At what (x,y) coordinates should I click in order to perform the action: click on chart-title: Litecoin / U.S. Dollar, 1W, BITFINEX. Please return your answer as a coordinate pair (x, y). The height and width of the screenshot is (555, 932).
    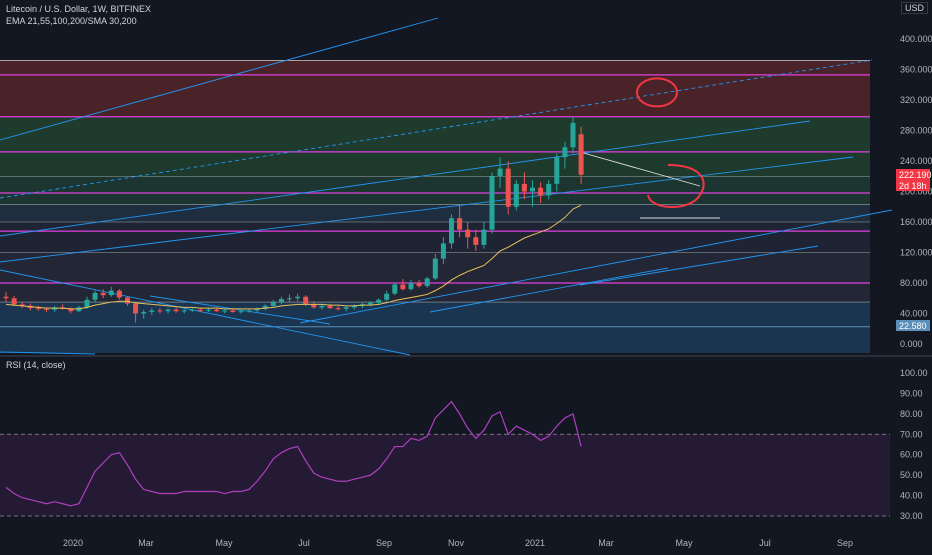
    Looking at the image, I should click on (79, 9).